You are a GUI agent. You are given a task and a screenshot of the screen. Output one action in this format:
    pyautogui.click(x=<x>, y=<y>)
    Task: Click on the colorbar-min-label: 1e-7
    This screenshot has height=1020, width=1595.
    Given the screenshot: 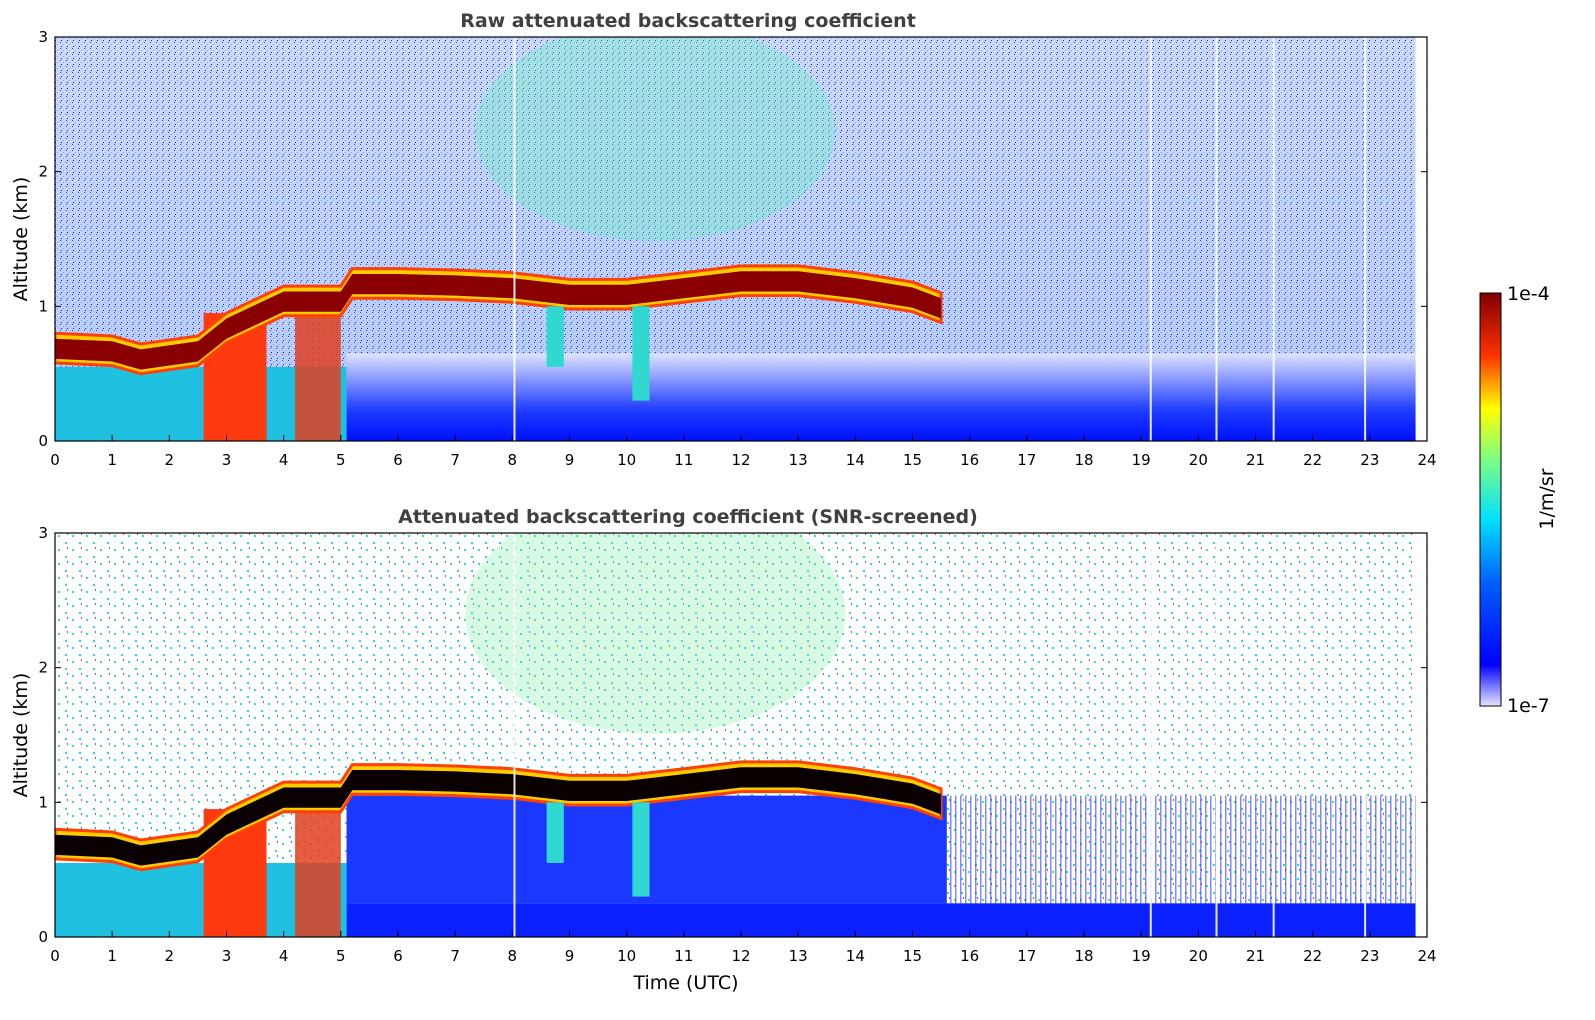 What is the action you would take?
    pyautogui.click(x=1528, y=706)
    